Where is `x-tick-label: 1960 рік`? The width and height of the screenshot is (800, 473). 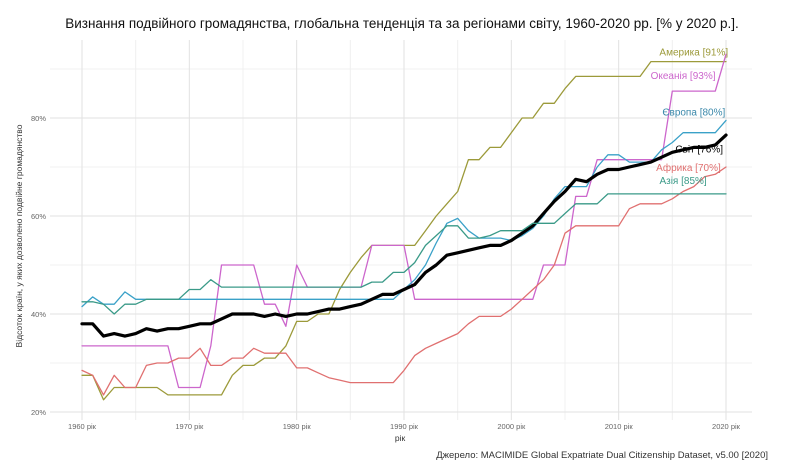 x-tick-label: 1960 рік is located at coordinates (82, 426).